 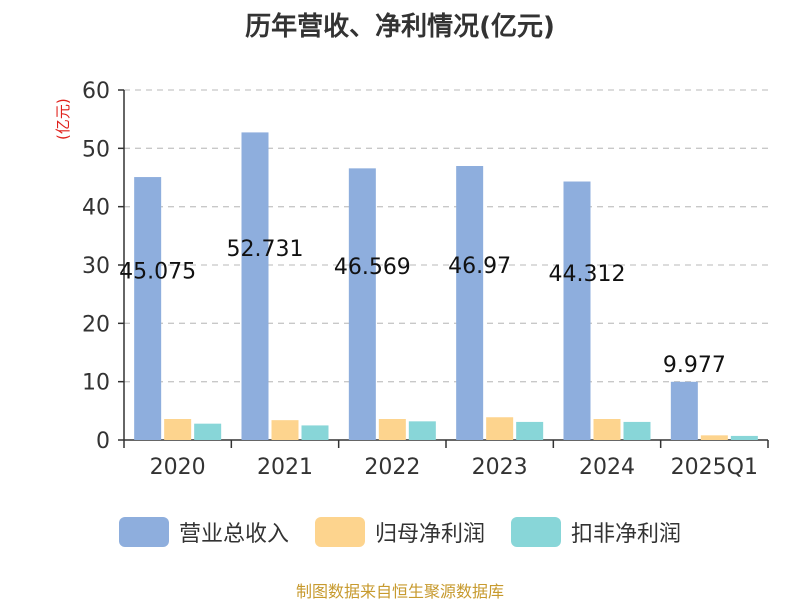 I want to click on x-tick-label: 2025Q1, so click(x=714, y=467).